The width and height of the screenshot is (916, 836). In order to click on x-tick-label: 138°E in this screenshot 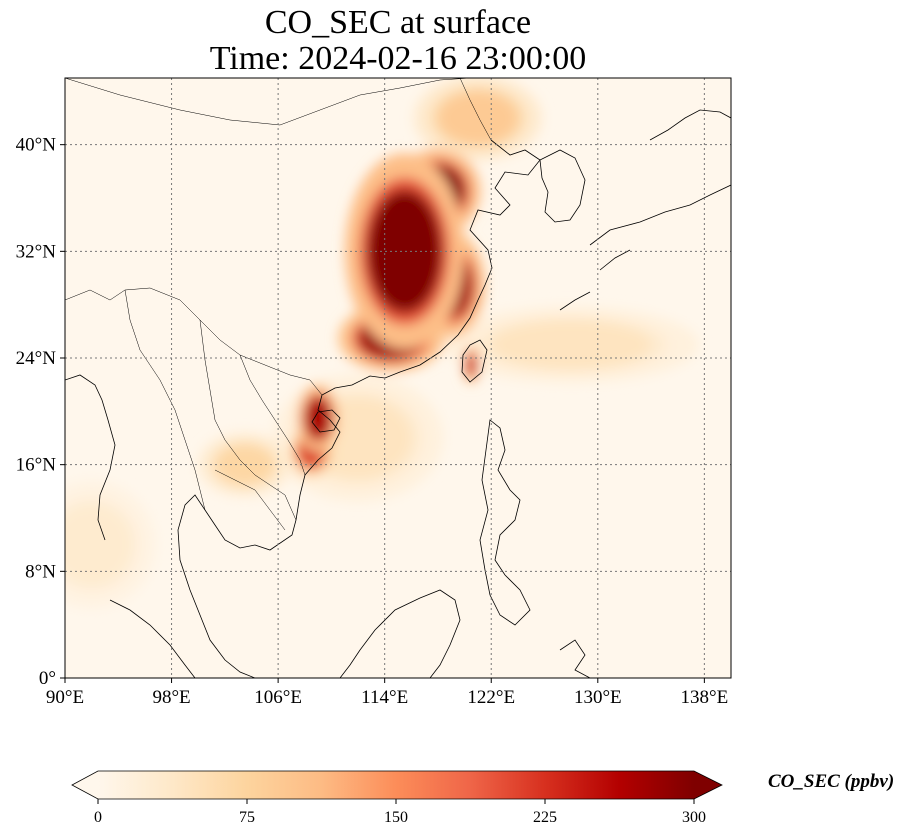, I will do `click(705, 697)`.